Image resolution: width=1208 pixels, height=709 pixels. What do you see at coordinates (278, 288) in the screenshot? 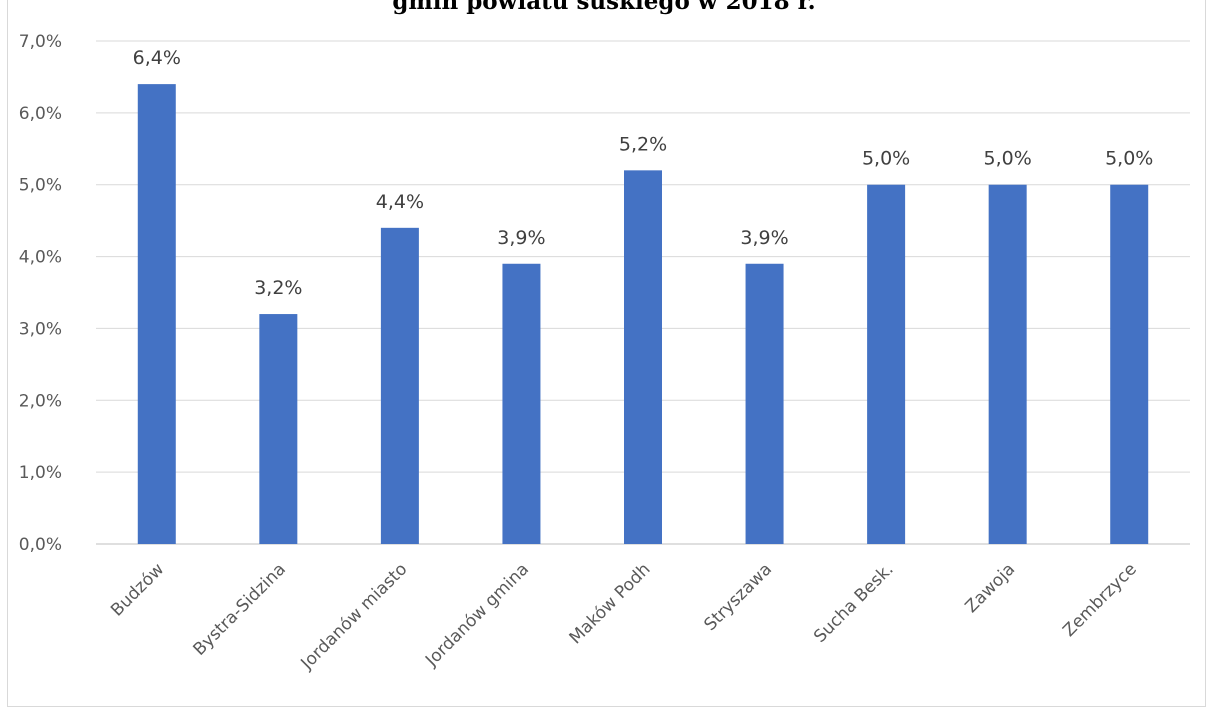
I see `data-label: 3,2%` at bounding box center [278, 288].